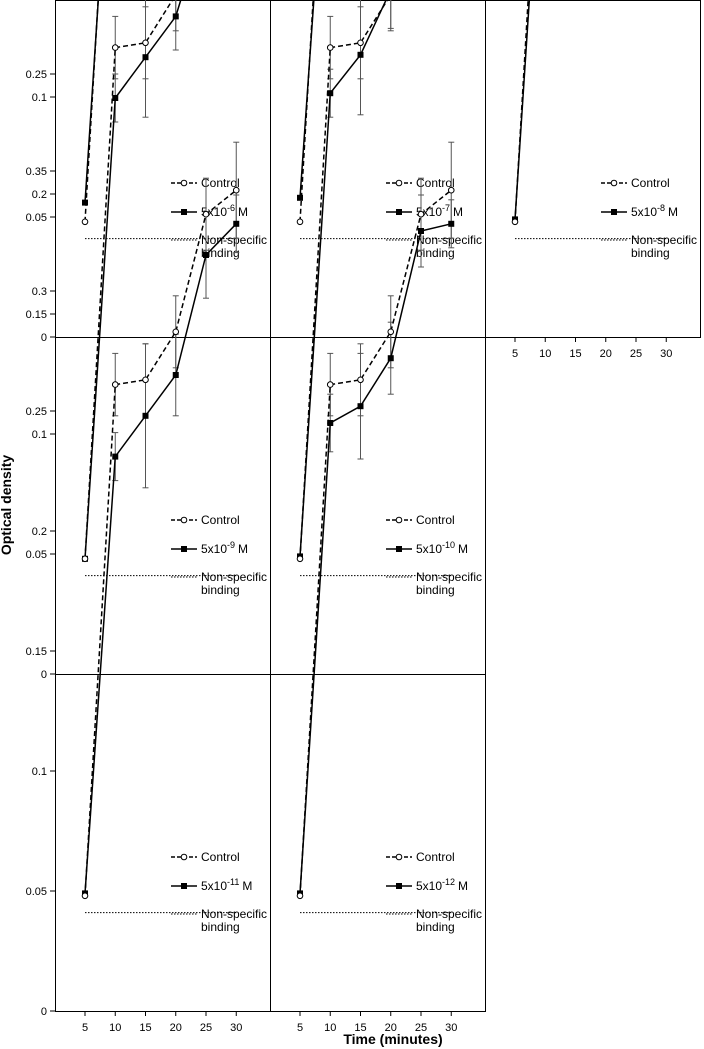 The width and height of the screenshot is (704, 1049). I want to click on concentration-exponent: -8, so click(661, 208).